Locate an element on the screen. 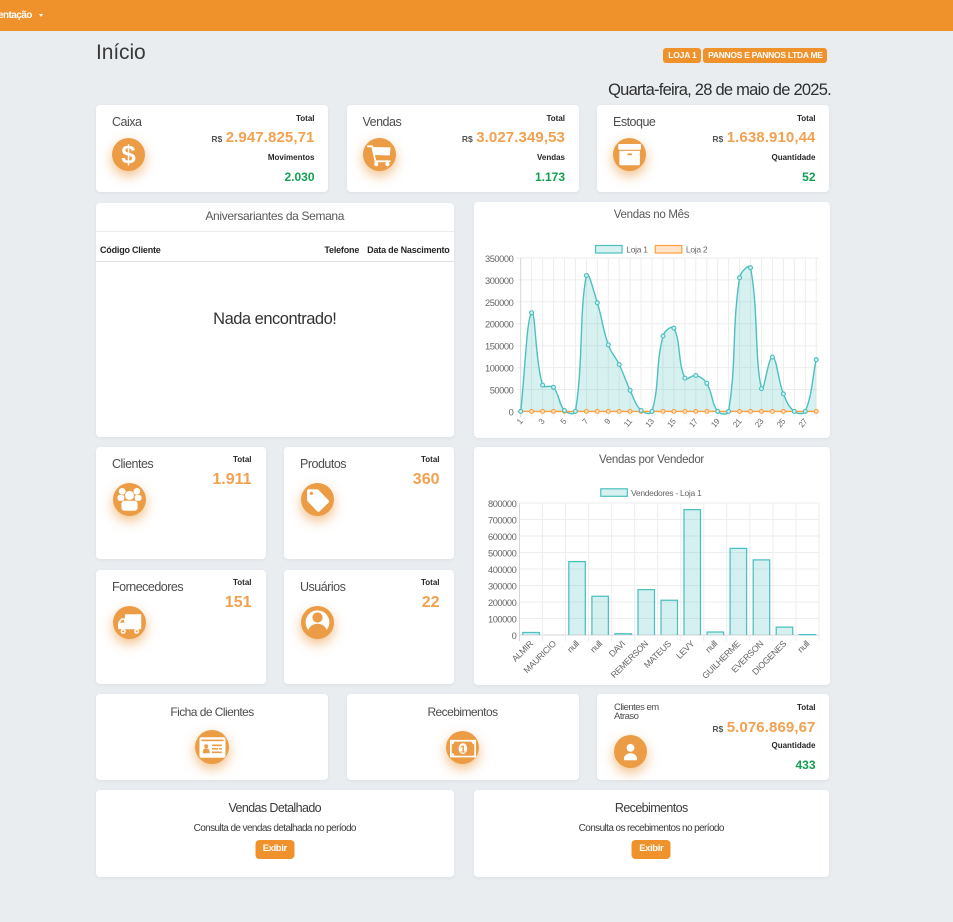  svg-text: 700000 is located at coordinates (501, 521).